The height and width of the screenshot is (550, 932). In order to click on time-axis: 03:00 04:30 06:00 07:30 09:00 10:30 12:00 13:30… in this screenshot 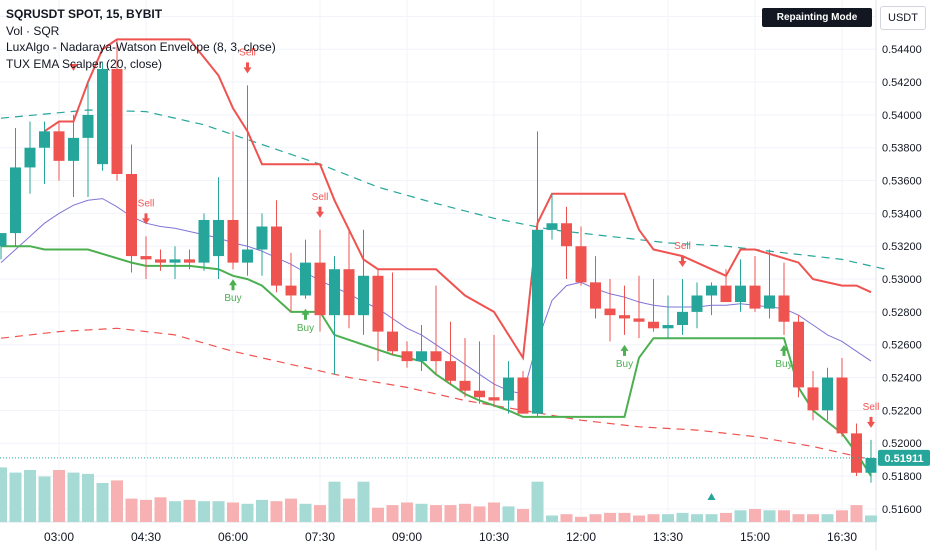, I will do `click(450, 537)`.